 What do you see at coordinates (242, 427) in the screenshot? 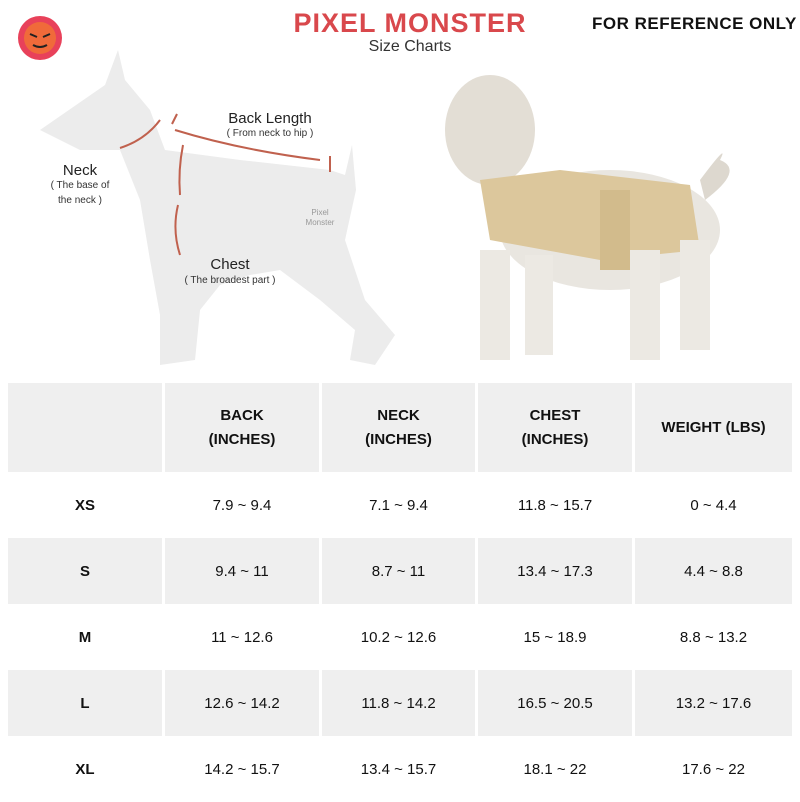
I see `header-cell: BACK (INCHES)` at bounding box center [242, 427].